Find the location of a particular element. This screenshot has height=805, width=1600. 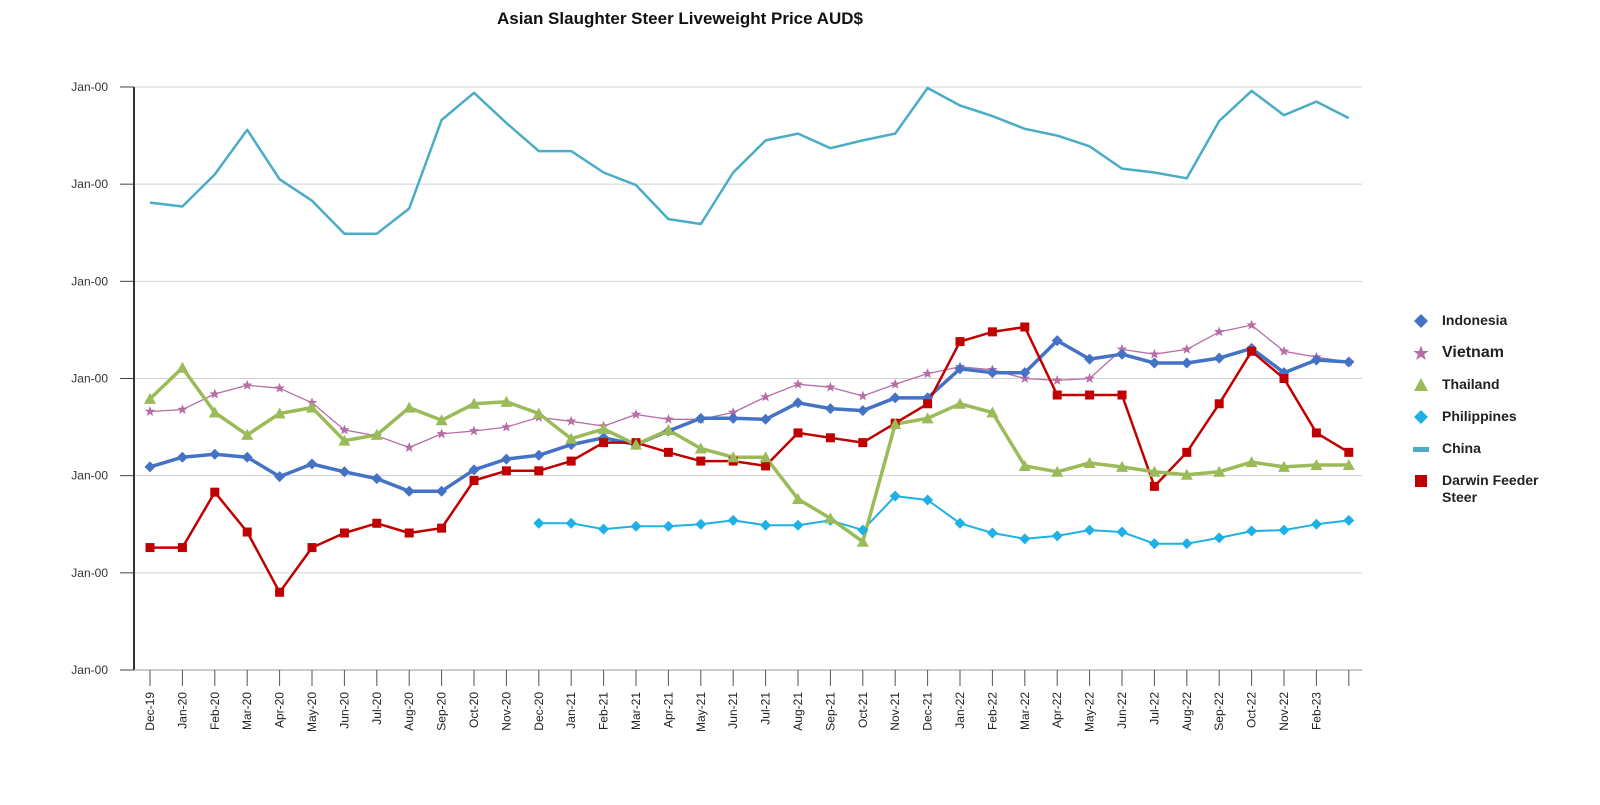

x-tick-label: Mar-22 is located at coordinates (1025, 711).